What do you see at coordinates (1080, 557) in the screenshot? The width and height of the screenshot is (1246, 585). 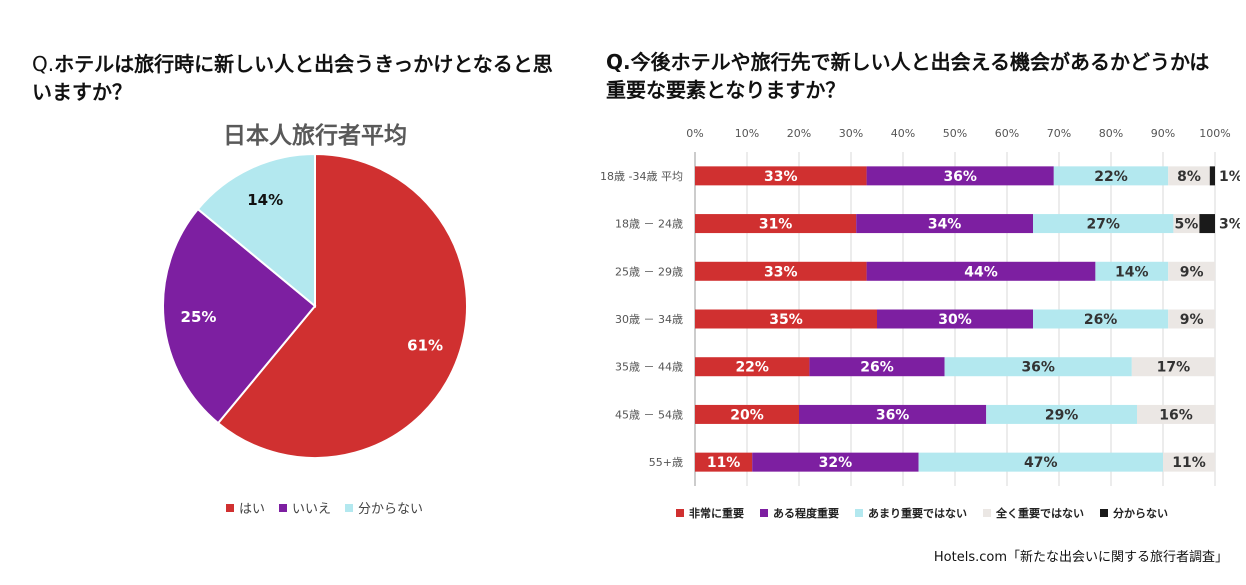 I see `source-credit: Hotels.com「新たな出会いに関する旅行者調査」` at bounding box center [1080, 557].